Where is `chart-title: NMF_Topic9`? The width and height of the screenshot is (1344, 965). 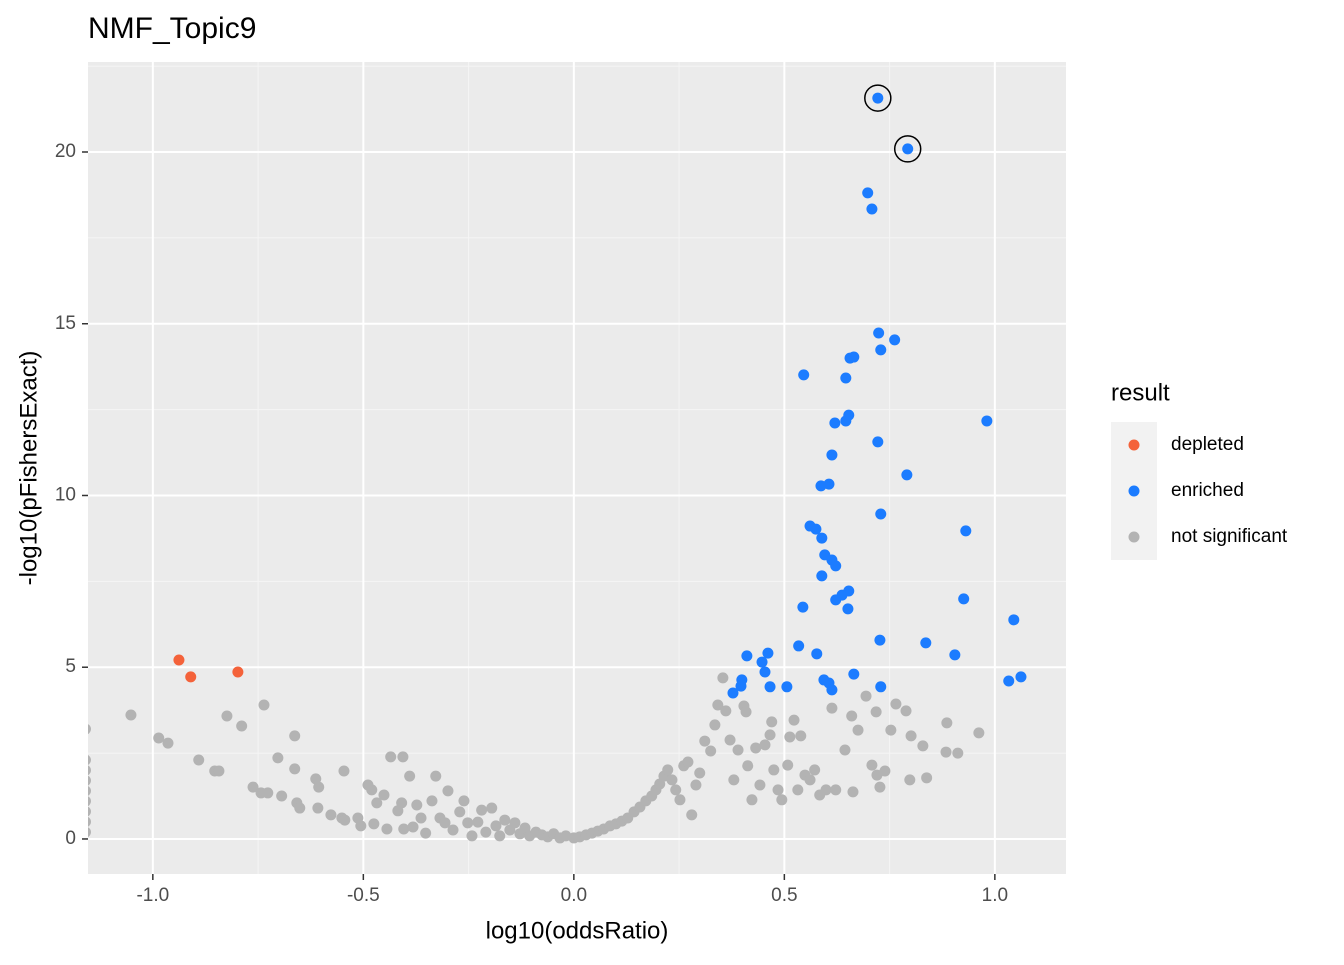 chart-title: NMF_Topic9 is located at coordinates (172, 28).